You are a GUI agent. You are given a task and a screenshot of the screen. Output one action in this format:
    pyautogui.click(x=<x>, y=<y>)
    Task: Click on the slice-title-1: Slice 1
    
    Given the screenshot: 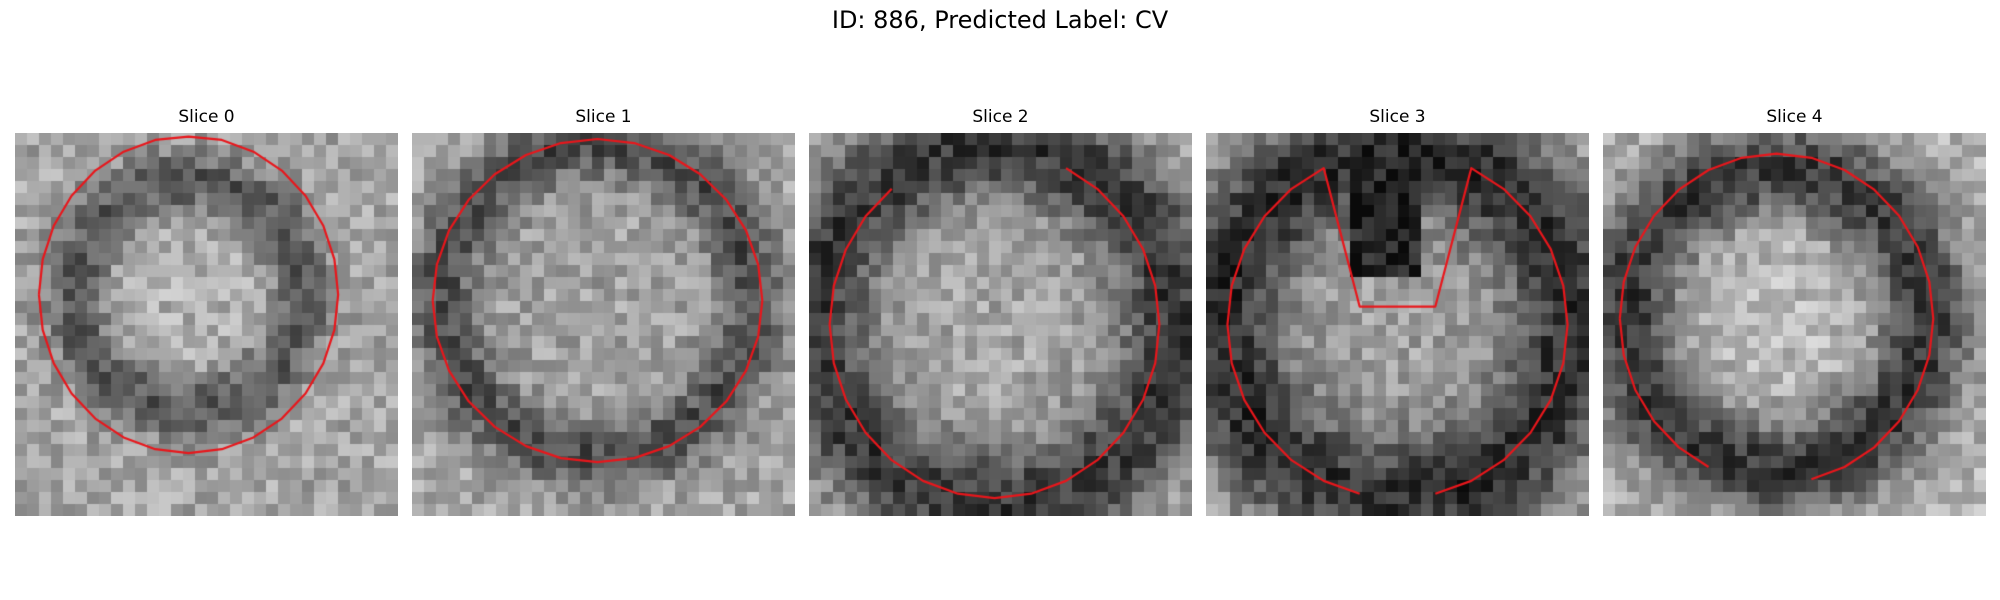 What is the action you would take?
    pyautogui.click(x=603, y=117)
    